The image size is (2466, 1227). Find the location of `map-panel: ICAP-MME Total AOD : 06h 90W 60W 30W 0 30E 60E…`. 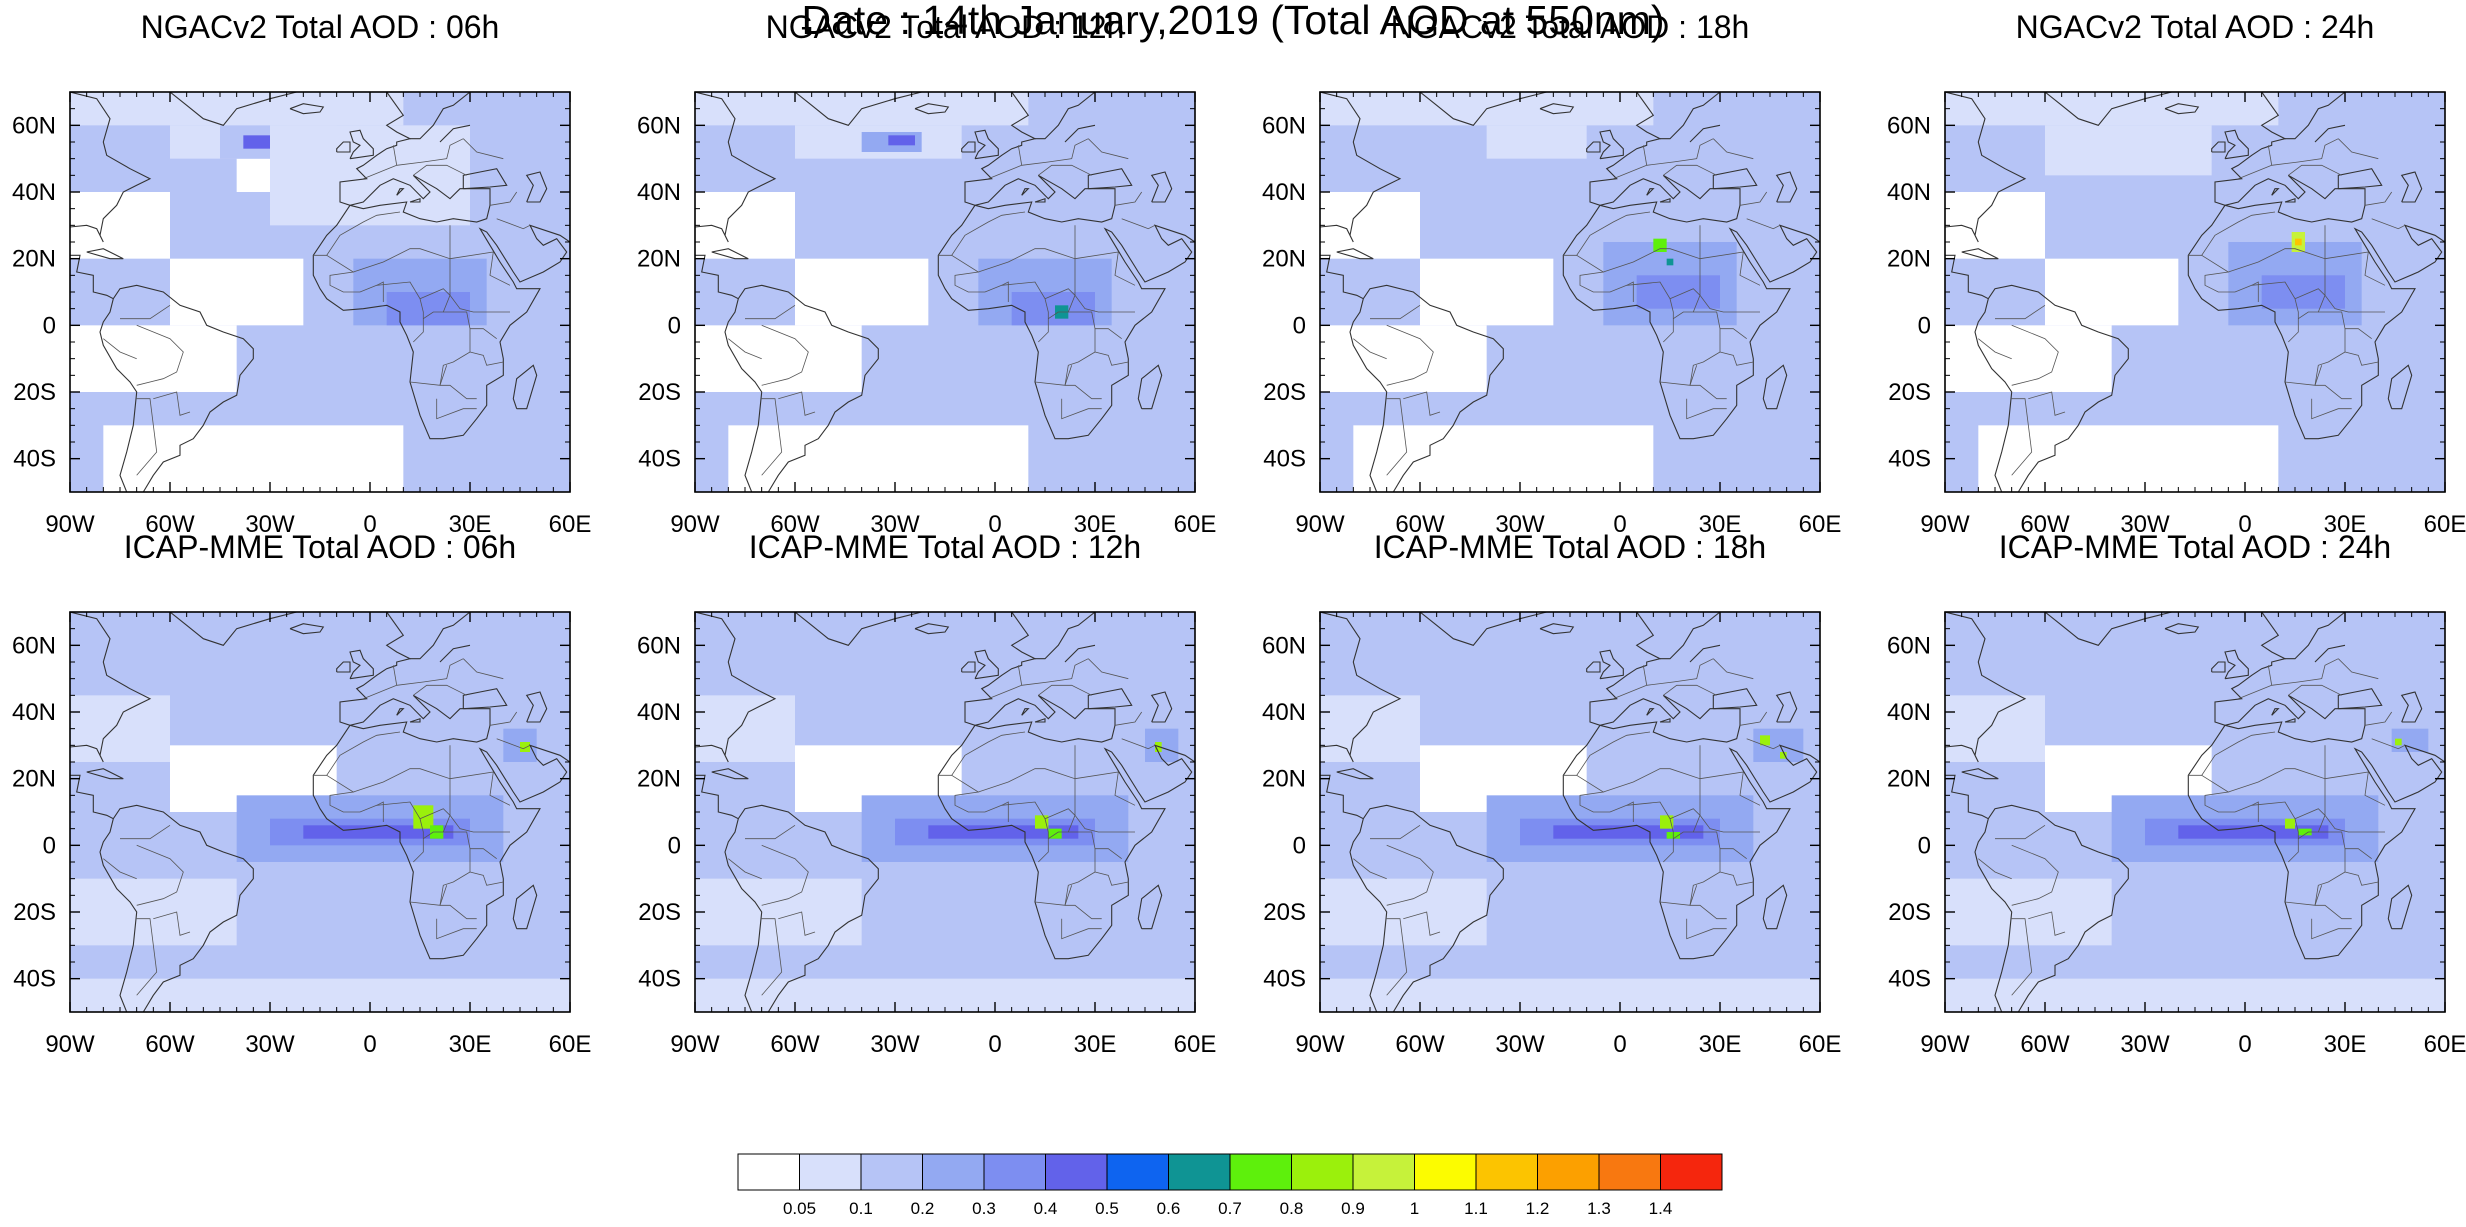

map-panel: ICAP-MME Total AOD : 06h 90W 60W 30W 0 30E 60E… is located at coordinates (301, 807).